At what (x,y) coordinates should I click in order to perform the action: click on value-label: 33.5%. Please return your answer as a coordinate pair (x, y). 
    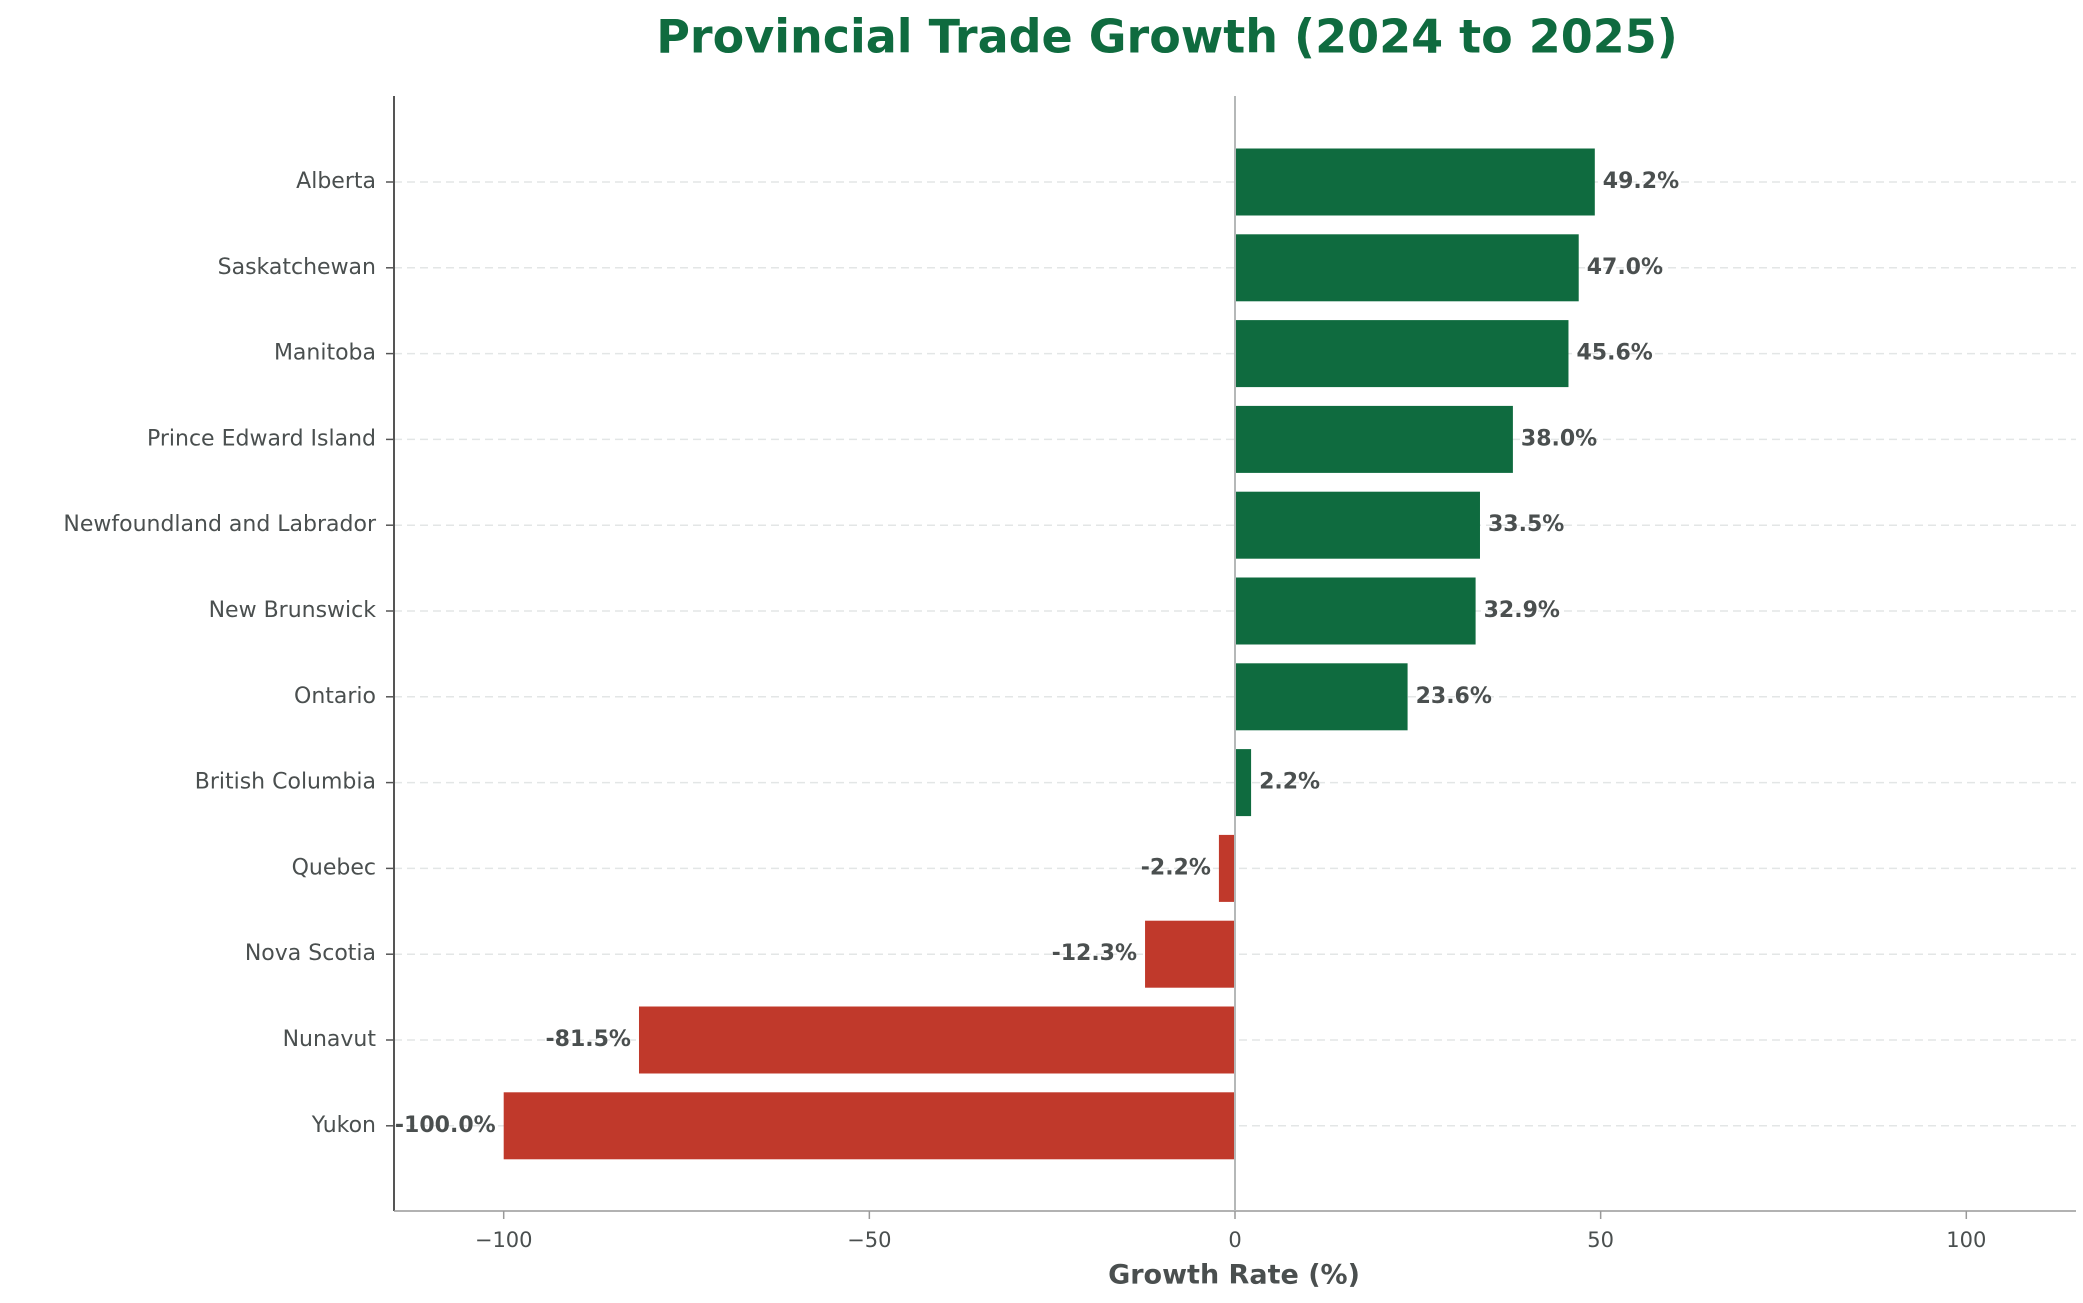
    Looking at the image, I should click on (1526, 524).